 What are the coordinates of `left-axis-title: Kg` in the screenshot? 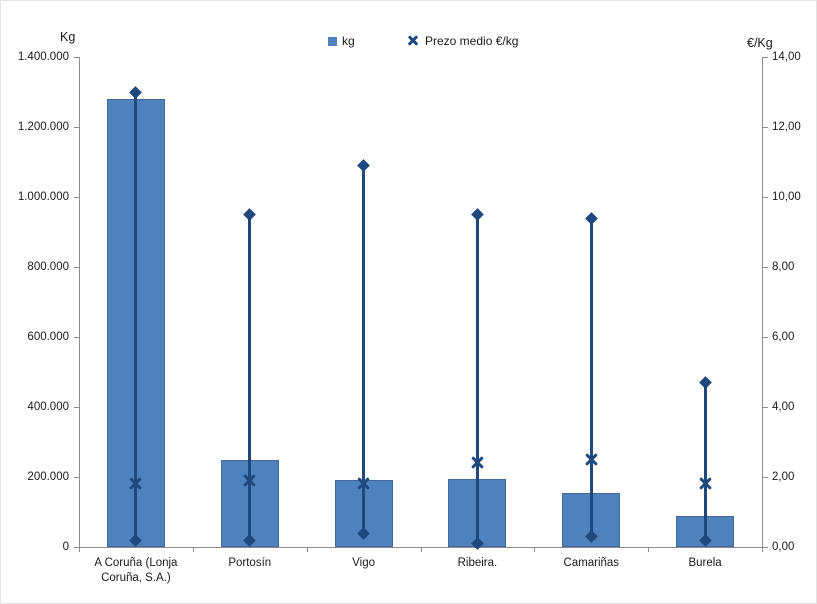 It's located at (68, 37).